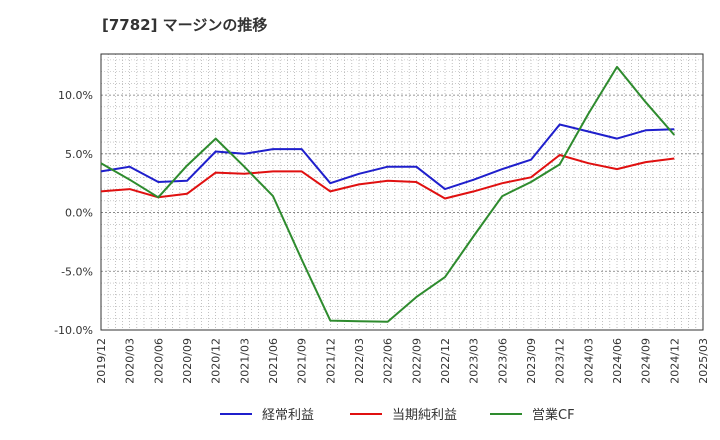 Image resolution: width=720 pixels, height=440 pixels. I want to click on x-tick-label: 2020/12, so click(216, 361).